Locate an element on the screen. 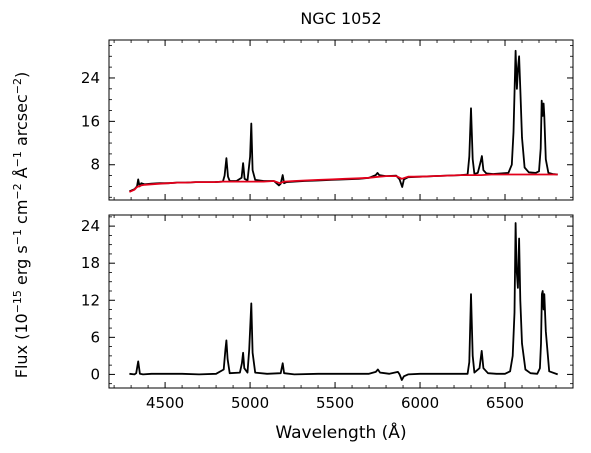 The height and width of the screenshot is (453, 591). chart-title: NGC 1052 is located at coordinates (340, 18).